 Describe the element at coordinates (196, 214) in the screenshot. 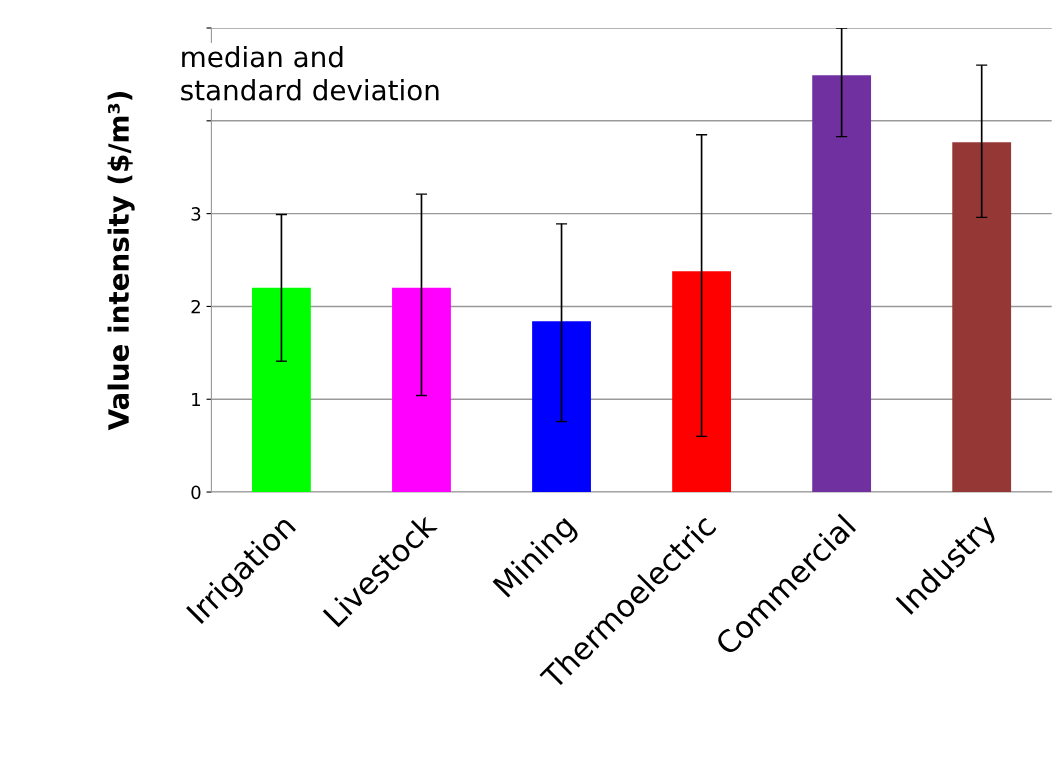

I see `y-tick-label: 3` at that location.